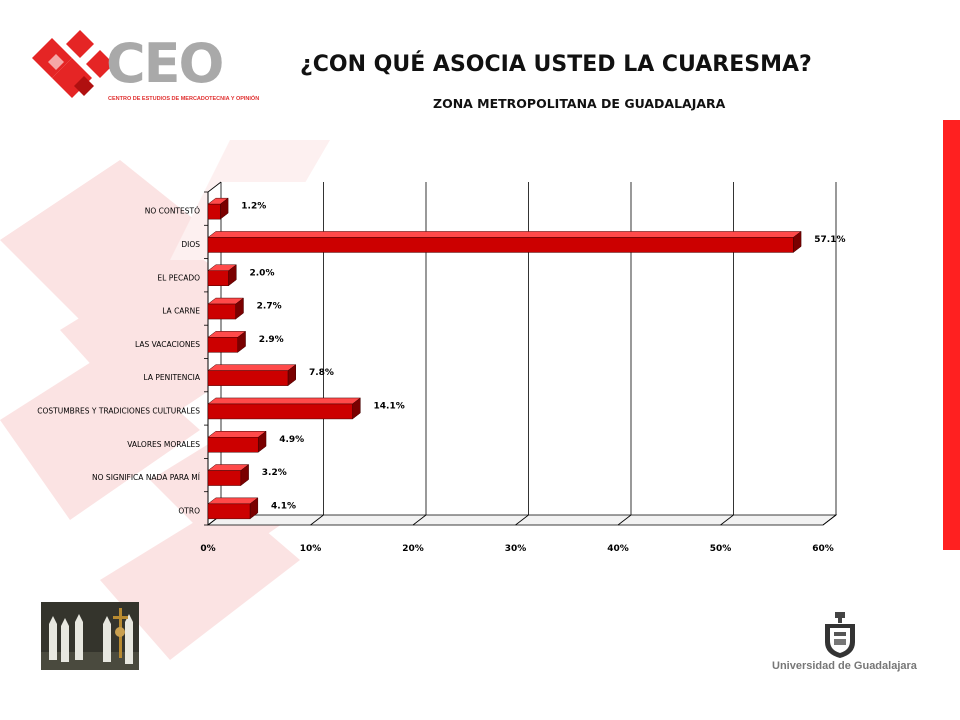 This screenshot has width=960, height=720. What do you see at coordinates (556, 64) in the screenshot?
I see `page-title: ¿CON QUÉ ASOCIA USTED LA CUARESMA?` at bounding box center [556, 64].